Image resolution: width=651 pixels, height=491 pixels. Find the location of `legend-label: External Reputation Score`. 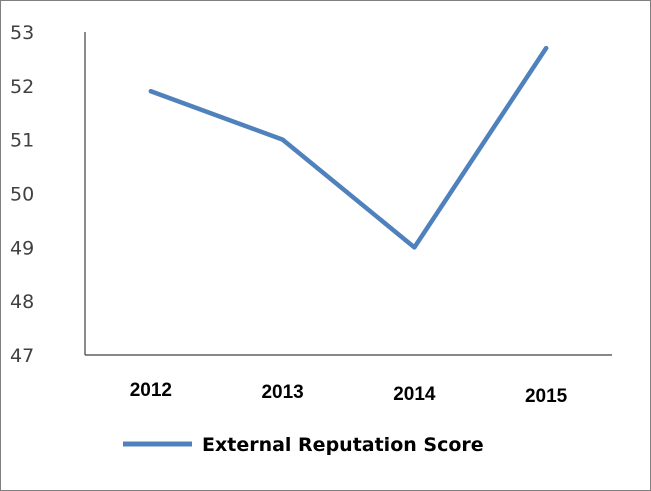

legend-label: External Reputation Score is located at coordinates (343, 445).